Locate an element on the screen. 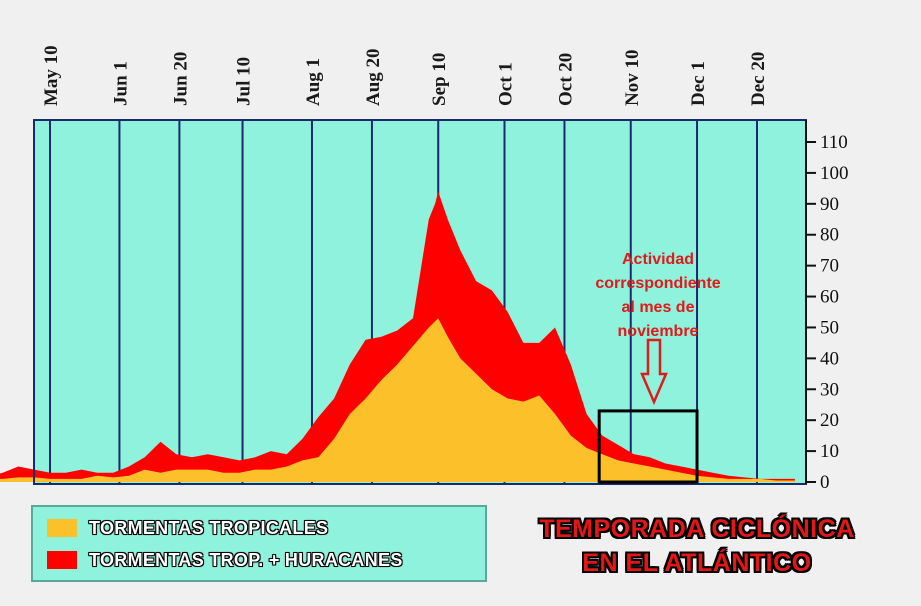  legend-swatch-tropical-storms is located at coordinates (62, 528).